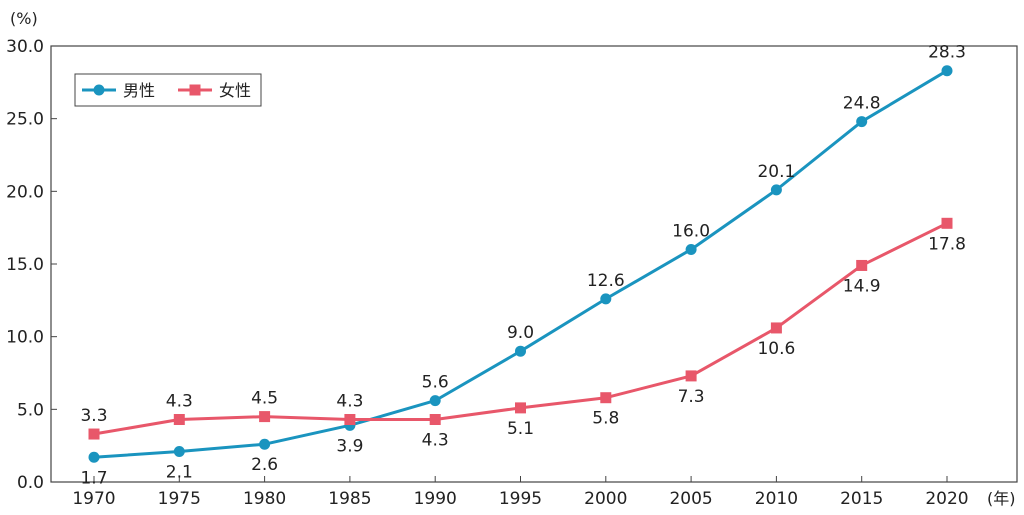  What do you see at coordinates (30, 483) in the screenshot?
I see `y-tick-label: 0.0` at bounding box center [30, 483].